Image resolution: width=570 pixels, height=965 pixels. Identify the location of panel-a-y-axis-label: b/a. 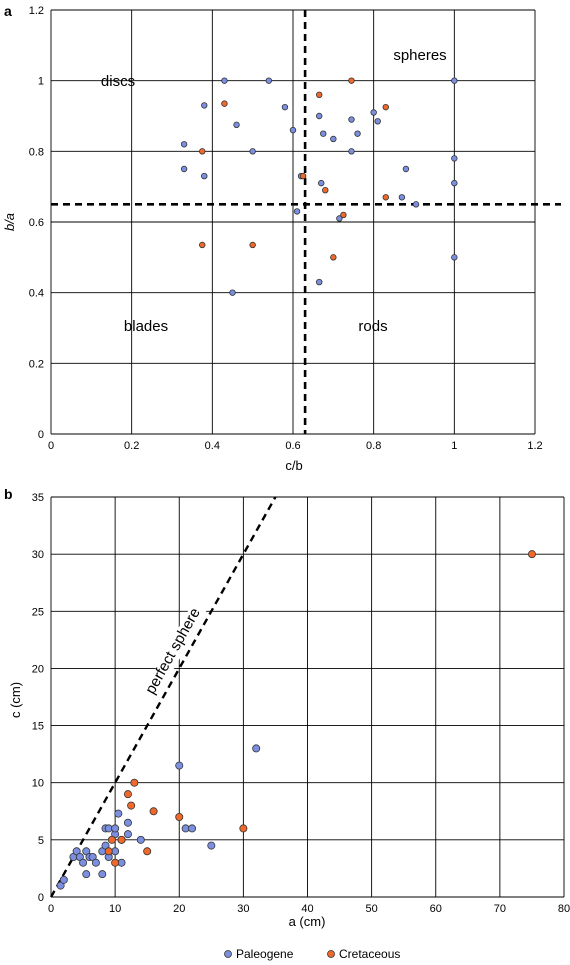
(9, 222).